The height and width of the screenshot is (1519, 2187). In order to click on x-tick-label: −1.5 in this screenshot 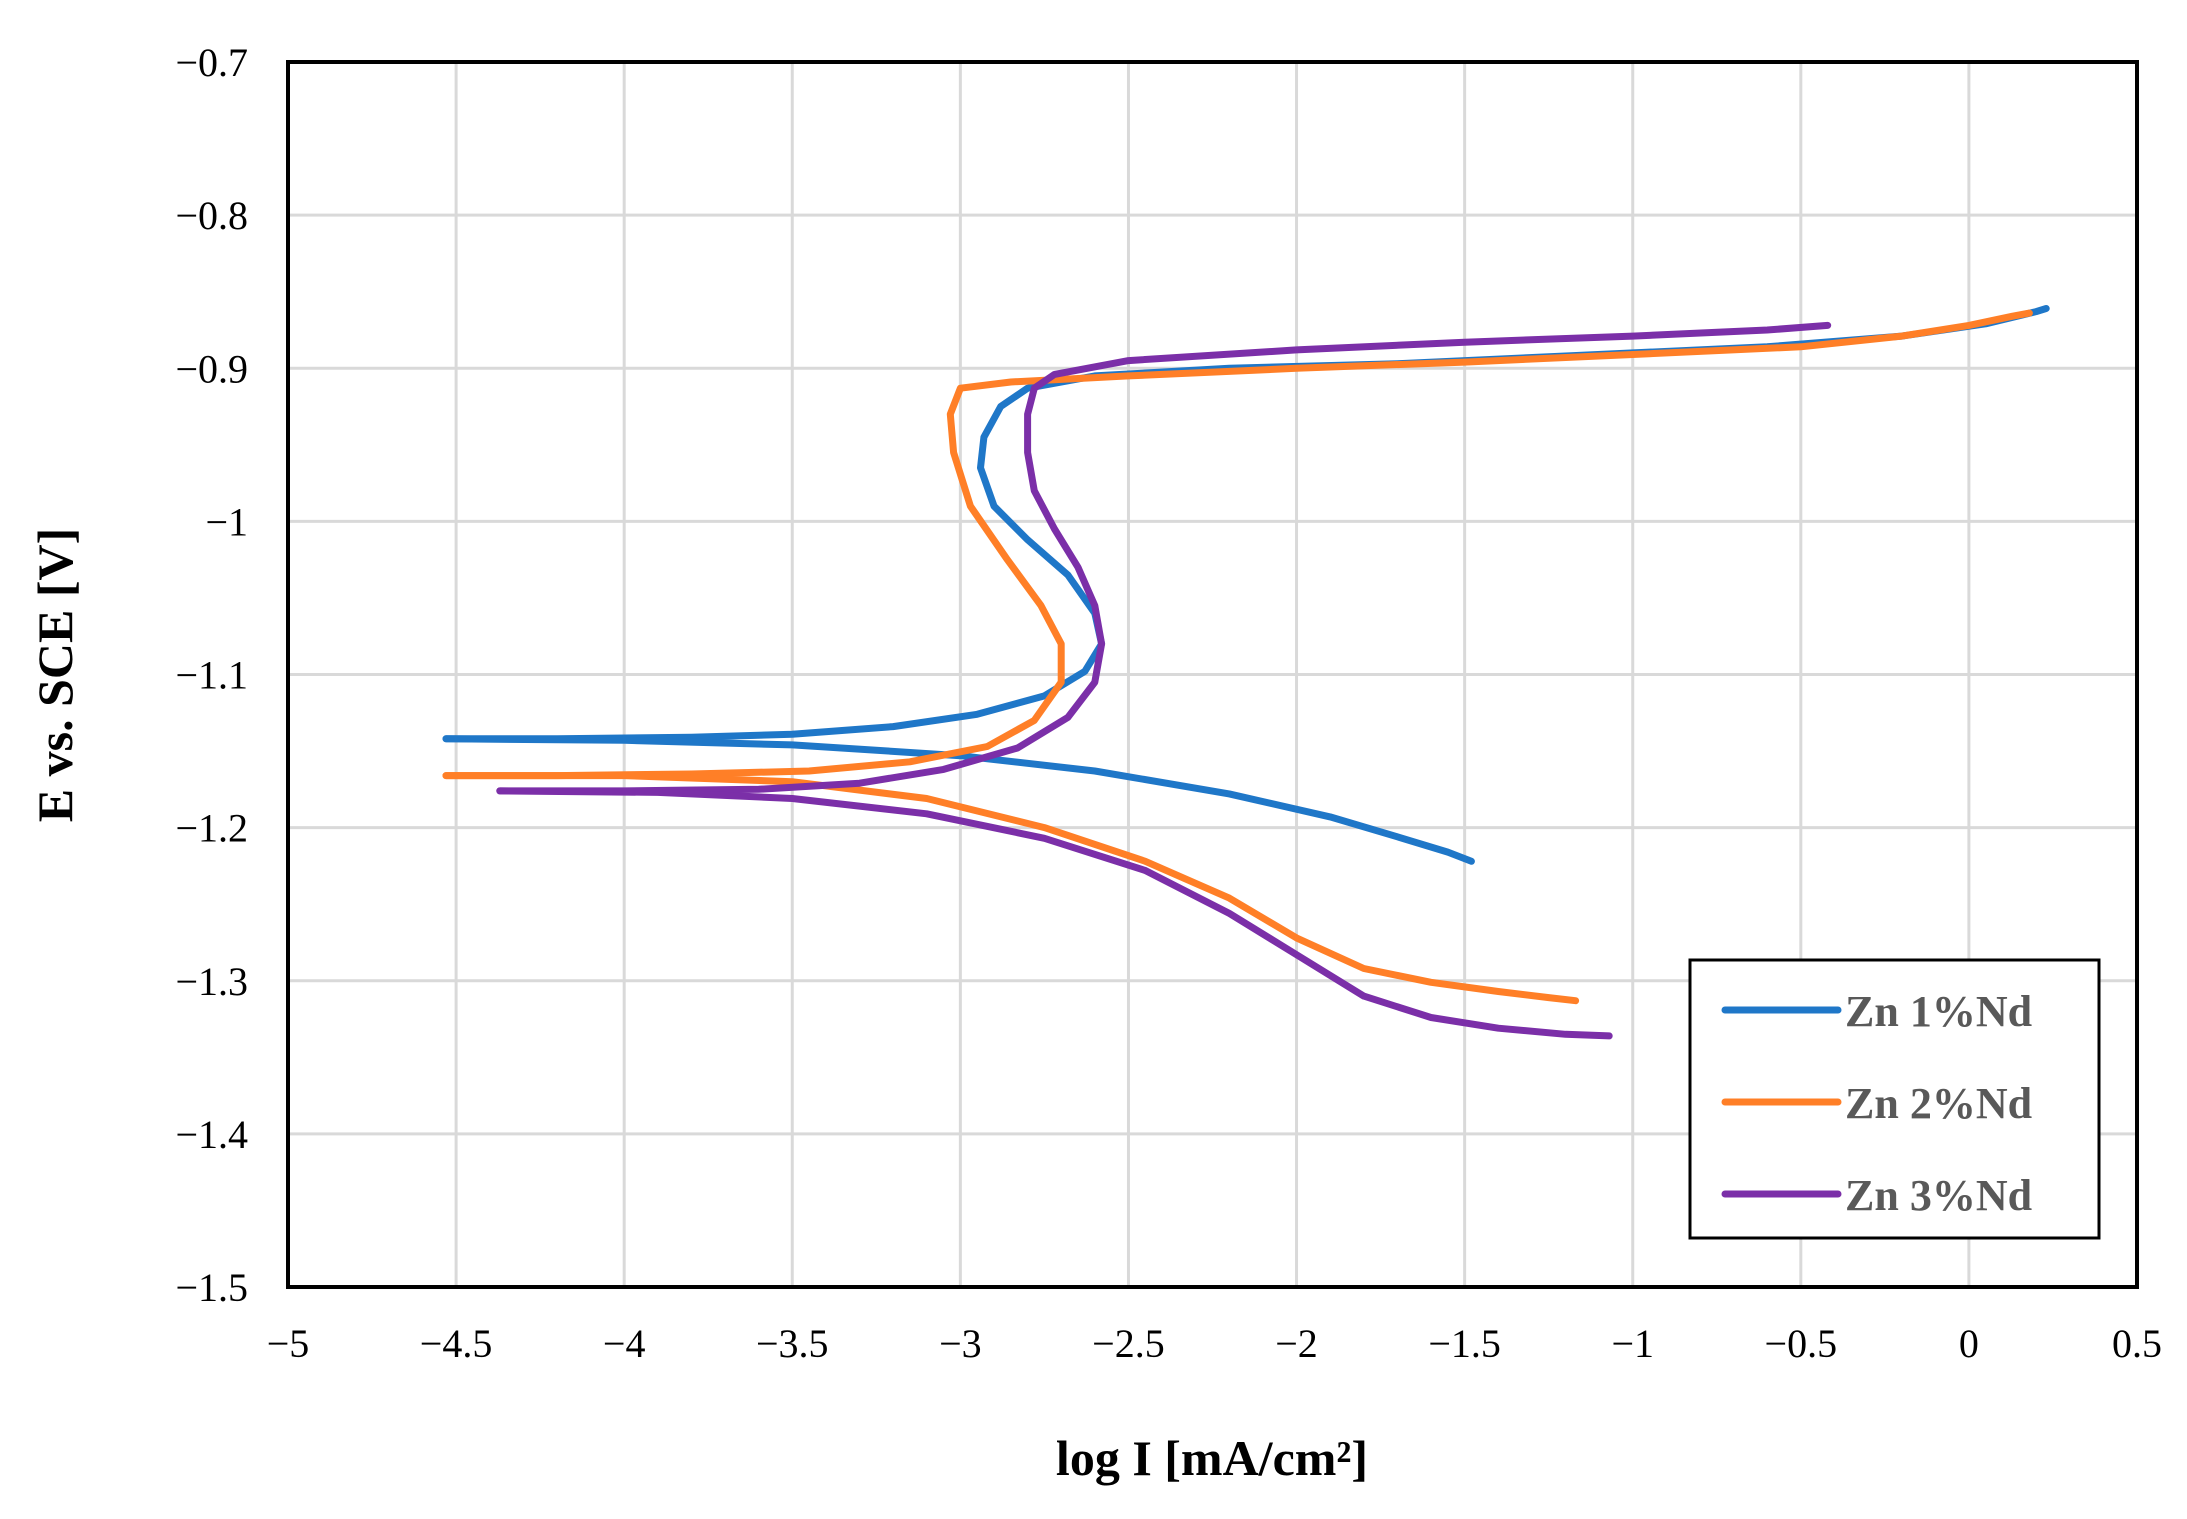, I will do `click(1464, 1343)`.